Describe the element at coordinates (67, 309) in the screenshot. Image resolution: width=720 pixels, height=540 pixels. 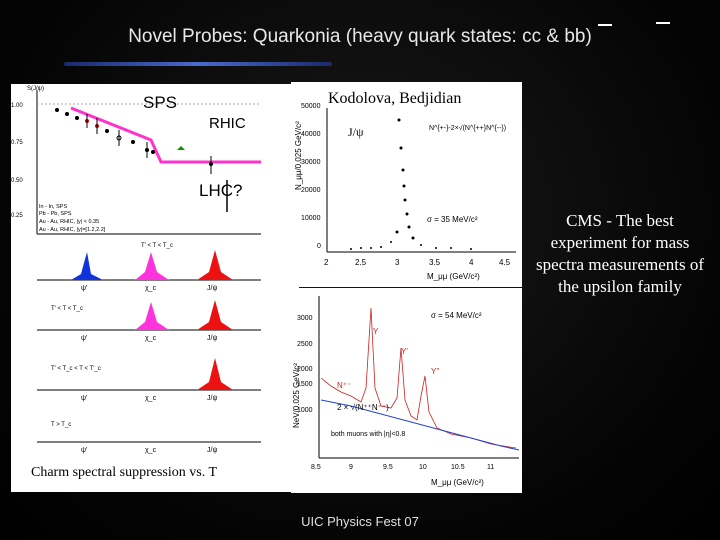
I see `spectral-row-2-title: T' < T < T_c` at that location.